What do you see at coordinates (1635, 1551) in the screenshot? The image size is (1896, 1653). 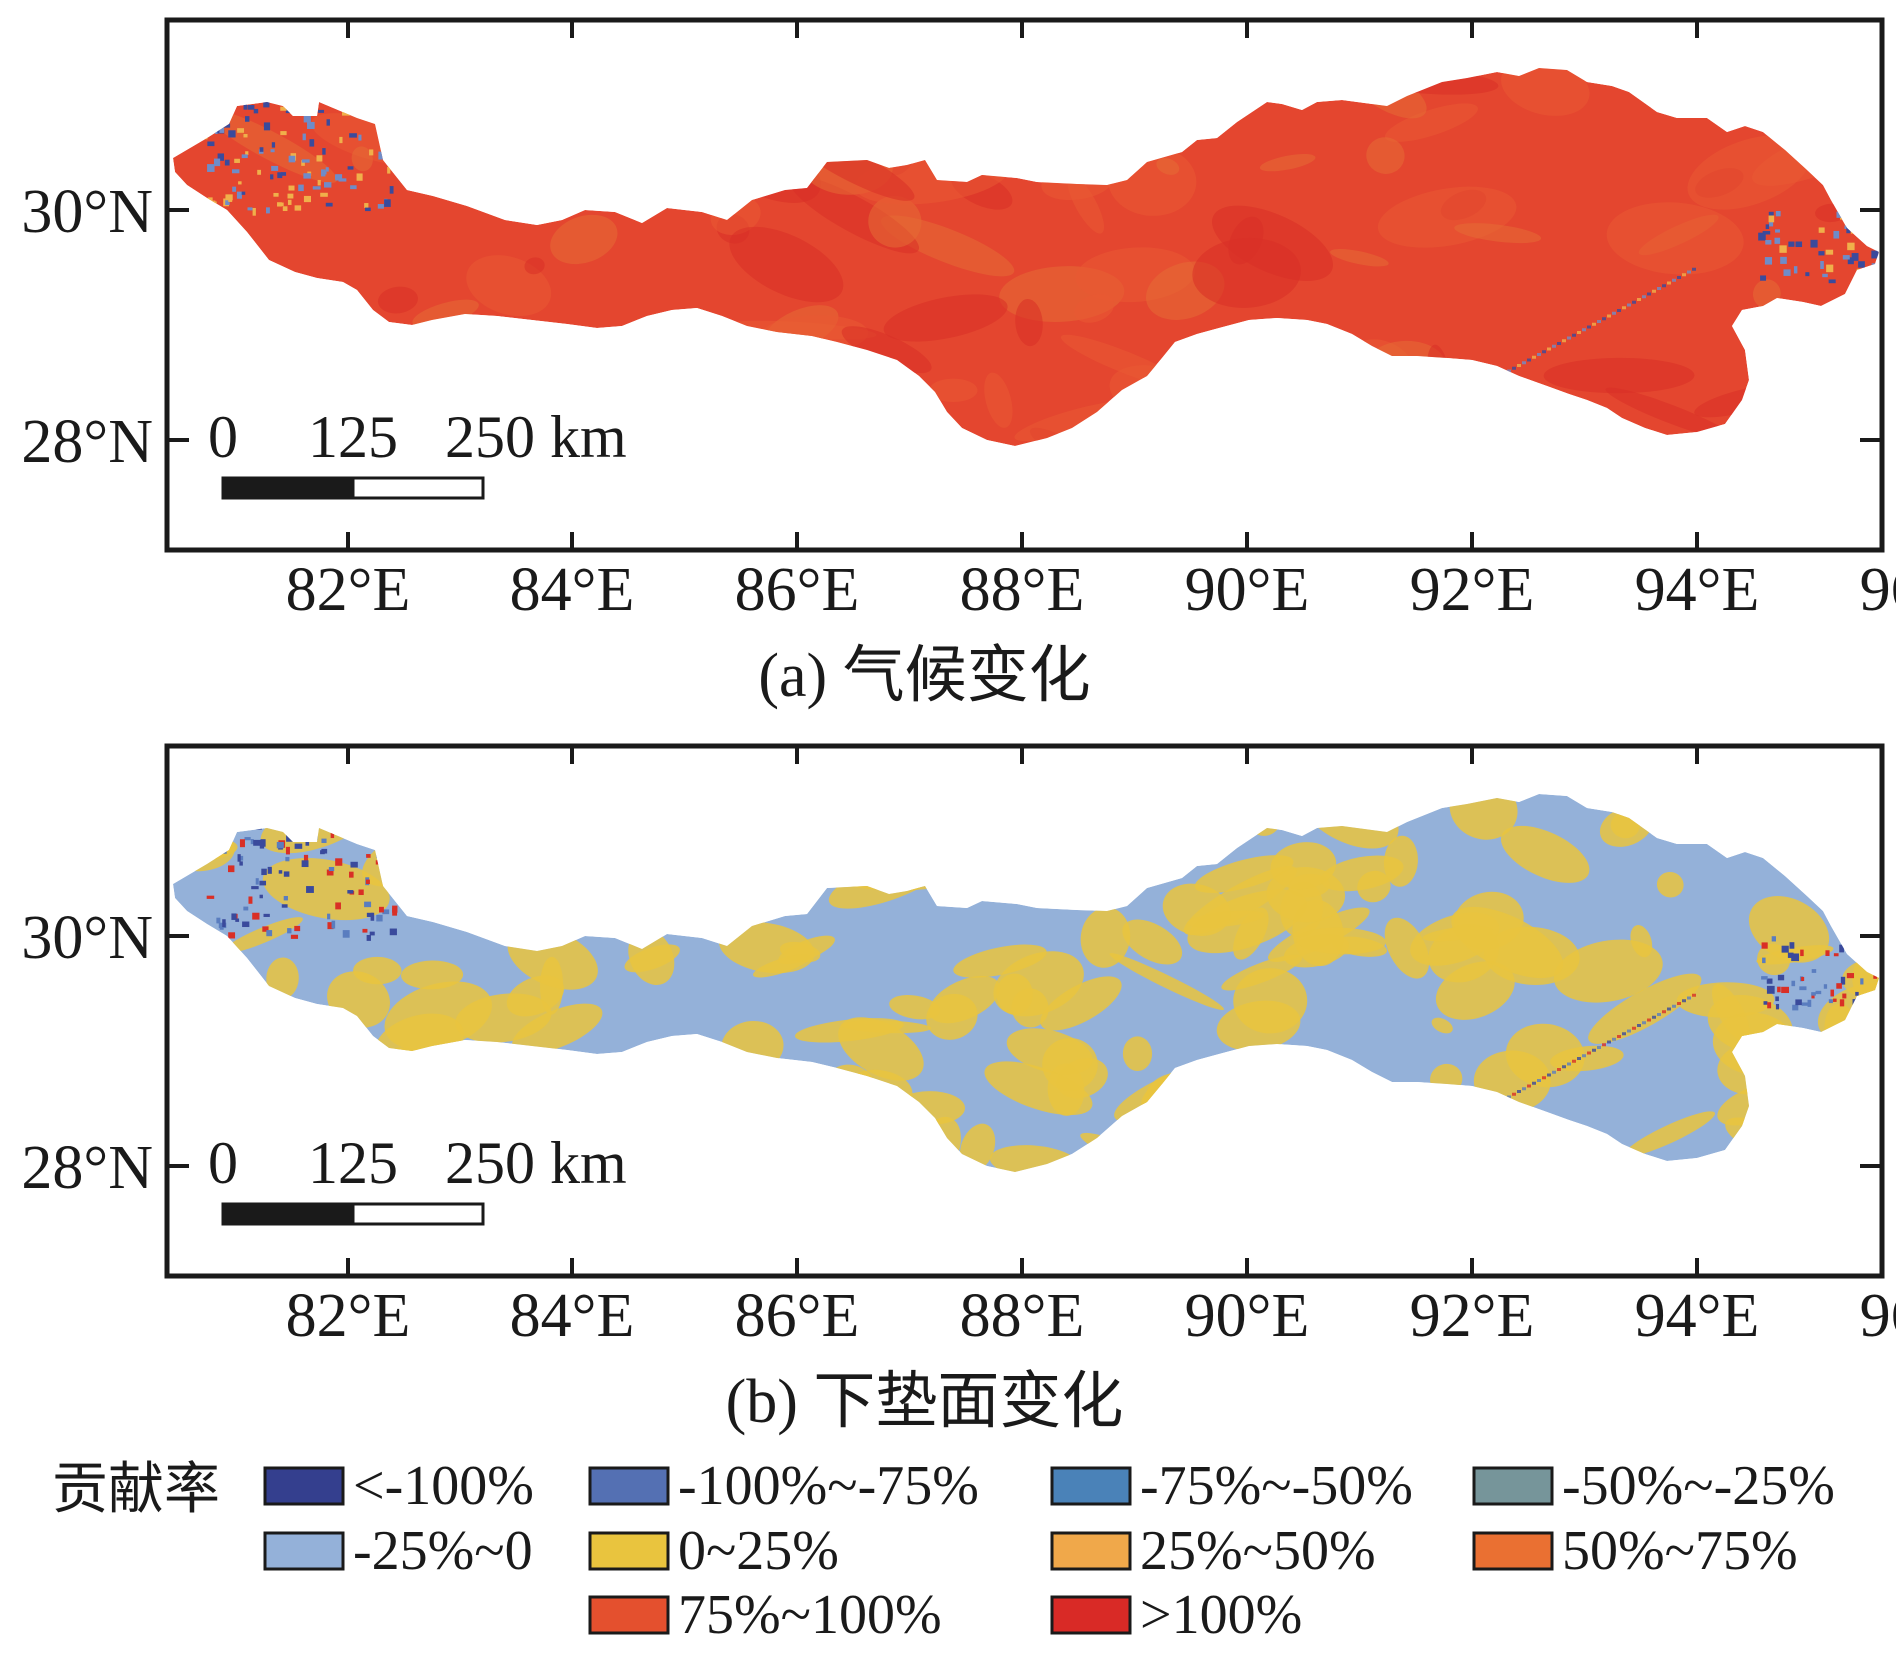 I see `legend-item: 50%~75%` at bounding box center [1635, 1551].